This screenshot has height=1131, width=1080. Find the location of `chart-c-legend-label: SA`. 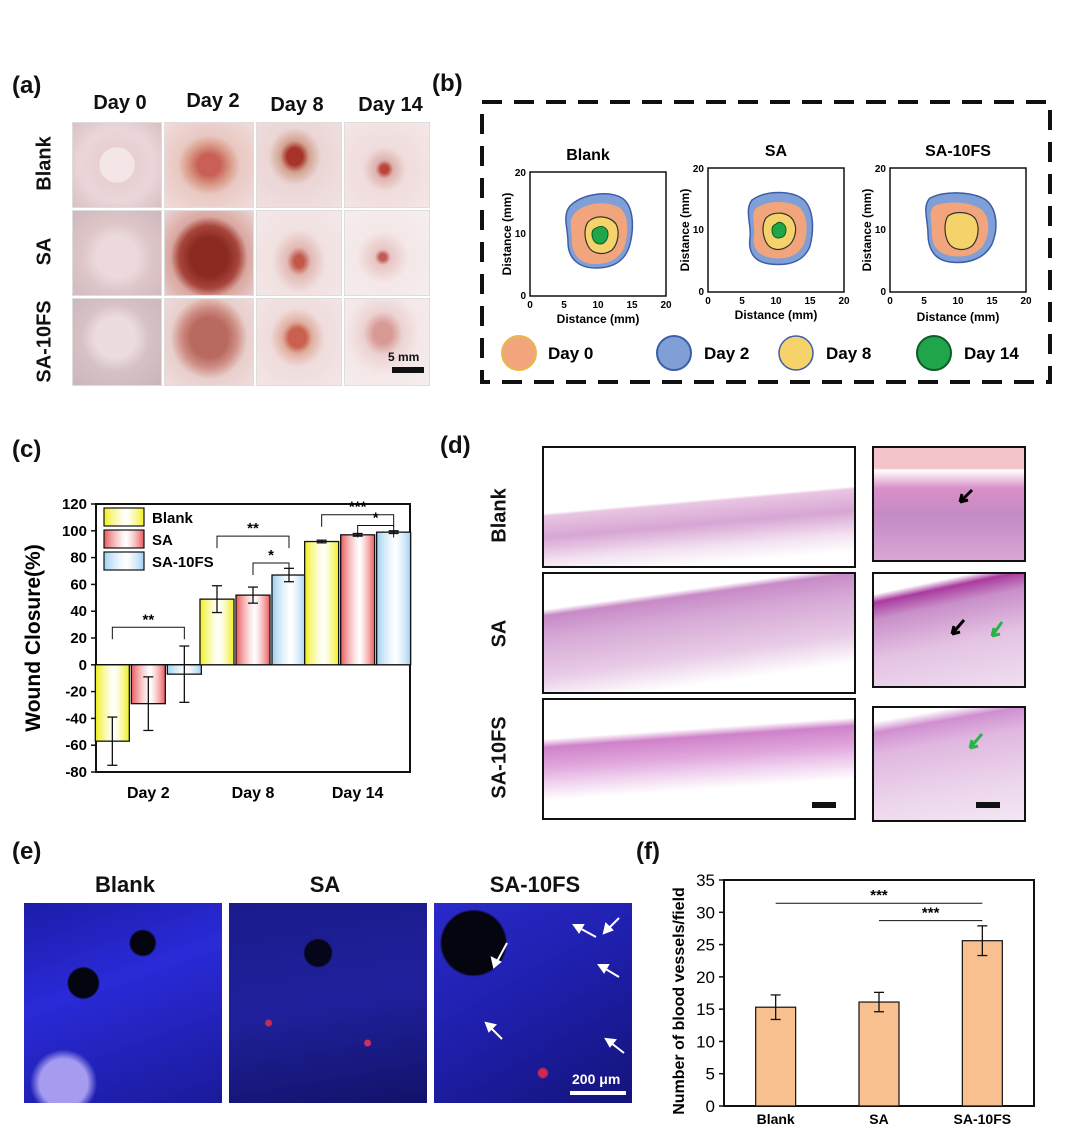

chart-c-legend-label: SA is located at coordinates (162, 540).